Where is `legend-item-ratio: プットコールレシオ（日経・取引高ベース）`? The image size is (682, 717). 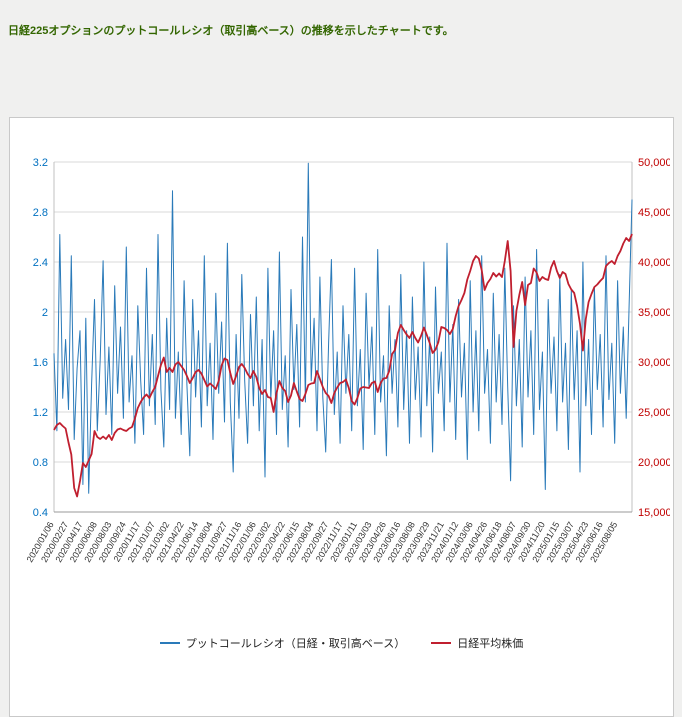
legend-item-ratio: プットコールレシオ（日経・取引高ベース） is located at coordinates (282, 643).